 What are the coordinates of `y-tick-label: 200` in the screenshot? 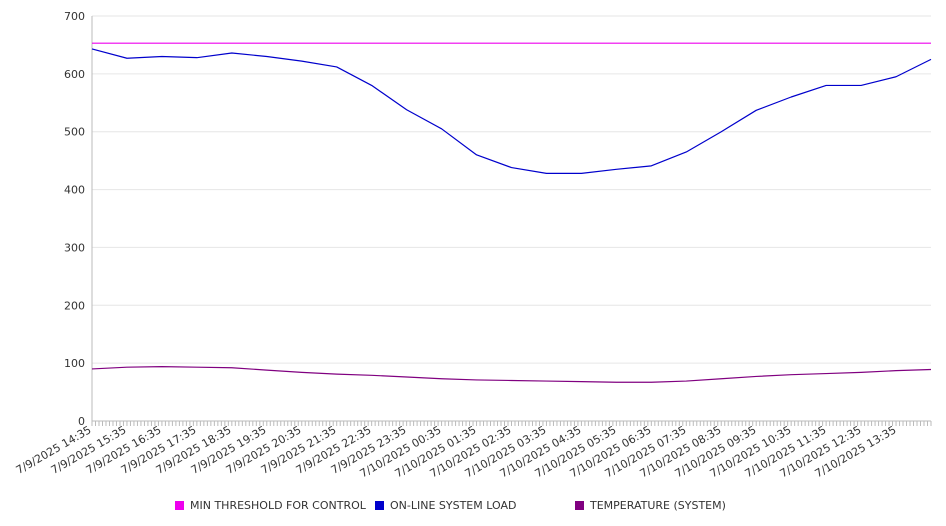 It's located at (74, 305).